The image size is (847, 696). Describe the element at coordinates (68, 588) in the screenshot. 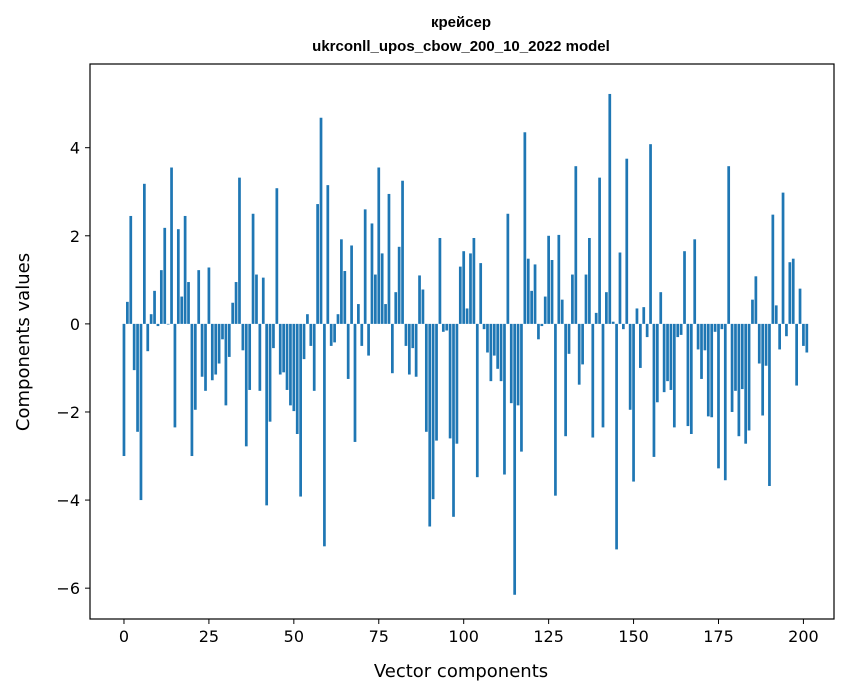

I see `y-tick-label: −6` at that location.